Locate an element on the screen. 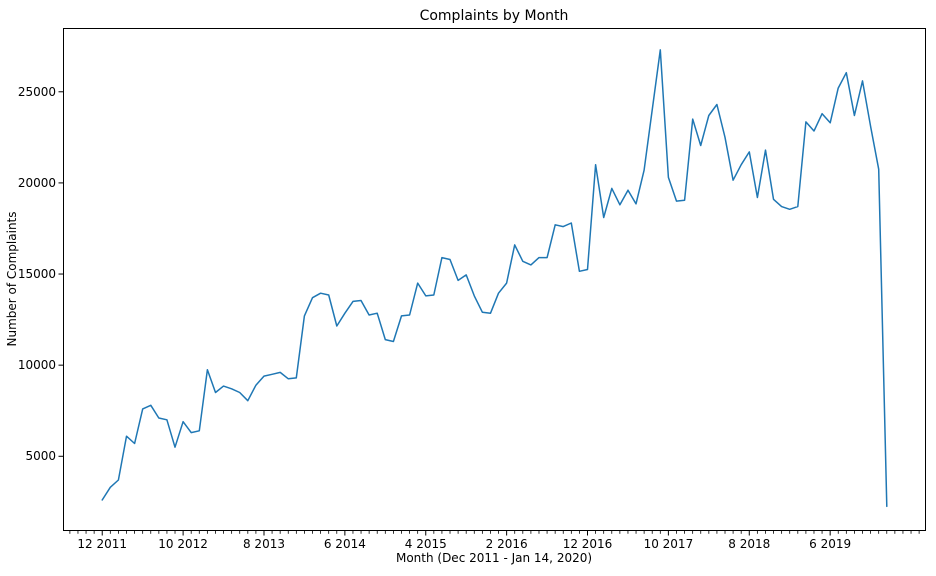 The width and height of the screenshot is (936, 576). x-tick-label: 2 2016 is located at coordinates (506, 544).